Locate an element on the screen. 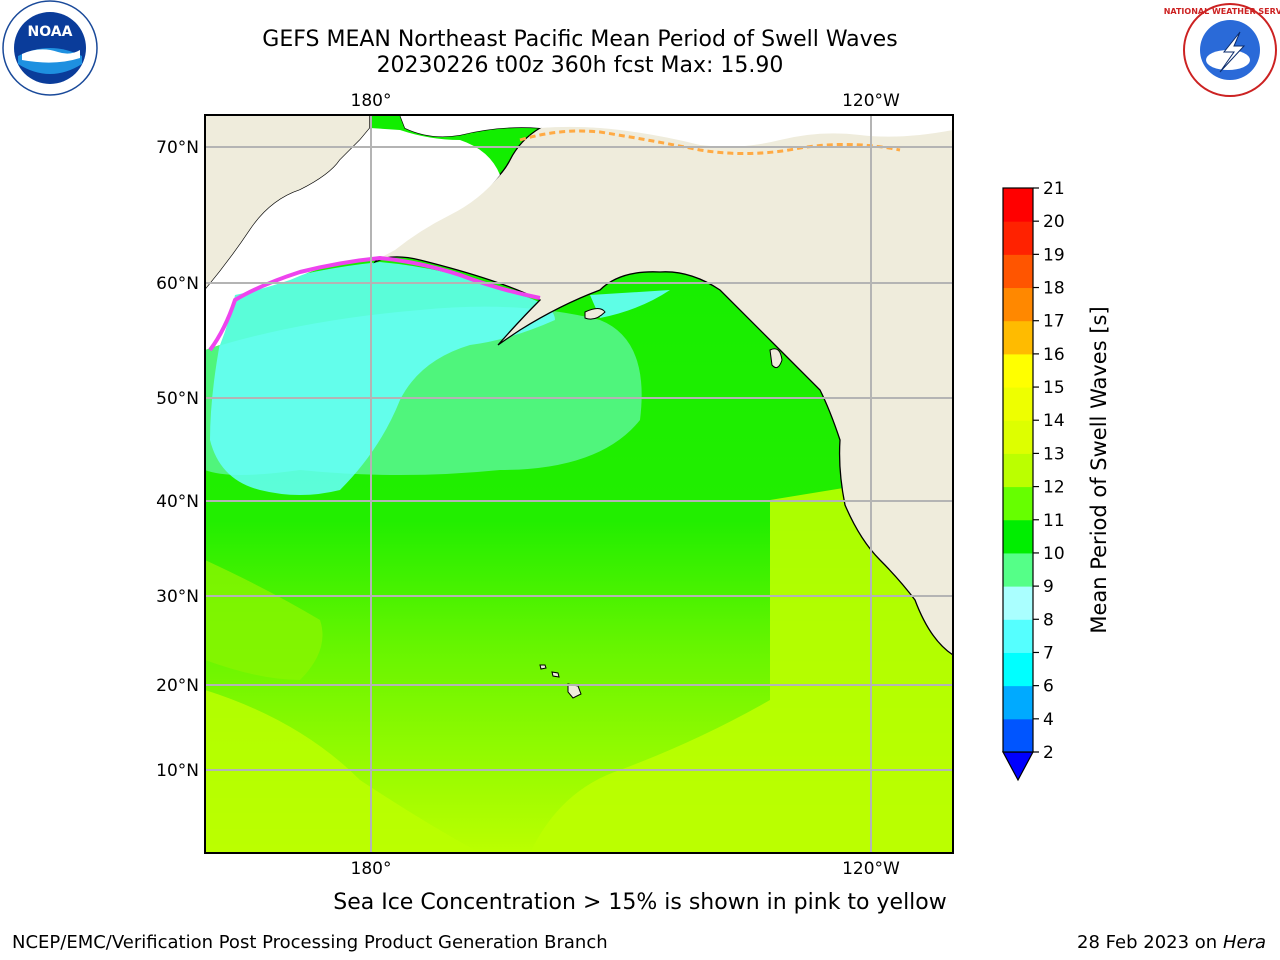  colorbar-tick-label: 18 is located at coordinates (1054, 289).